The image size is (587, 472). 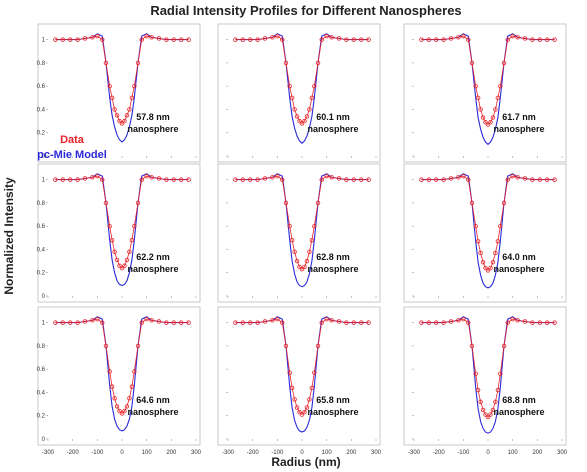 What do you see at coordinates (41, 417) in the screenshot?
I see `y-tick-label: 0.2` at bounding box center [41, 417].